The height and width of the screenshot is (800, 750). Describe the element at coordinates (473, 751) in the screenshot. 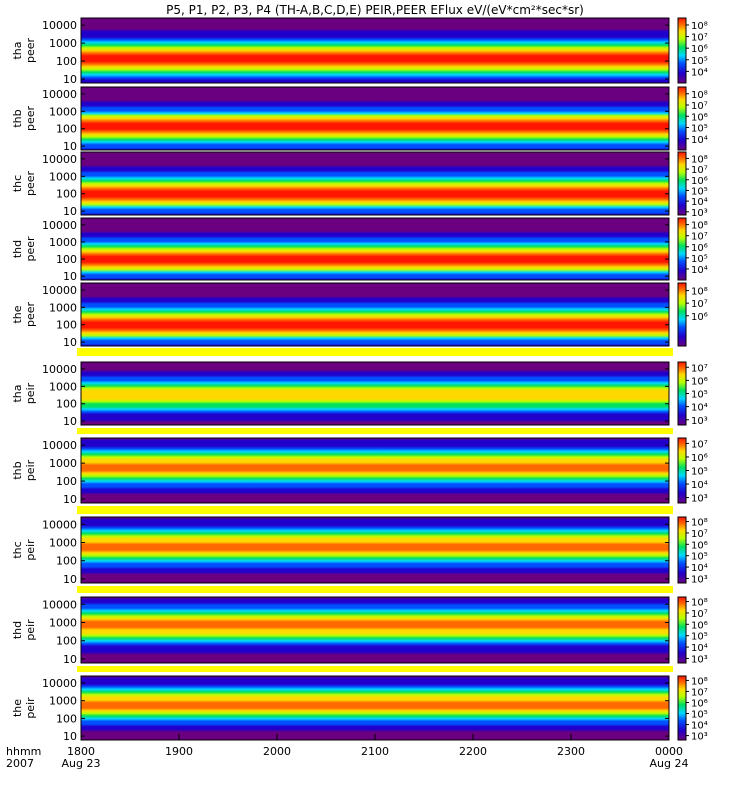

I see `x-tick-label: 2200` at that location.